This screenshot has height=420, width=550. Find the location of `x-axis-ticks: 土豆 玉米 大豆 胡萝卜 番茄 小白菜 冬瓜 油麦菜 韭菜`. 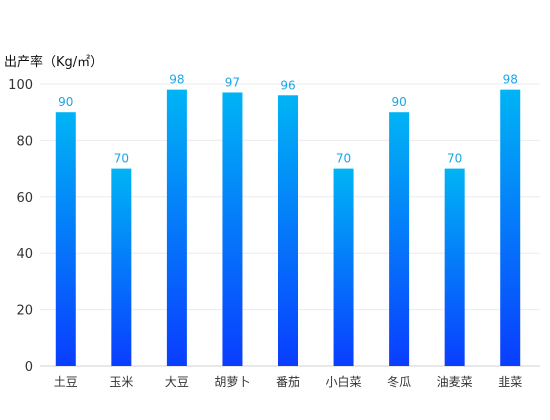

x-axis-ticks: 土豆 玉米 大豆 胡萝卜 番茄 小白菜 冬瓜 油麦菜 韭菜 is located at coordinates (288, 381).